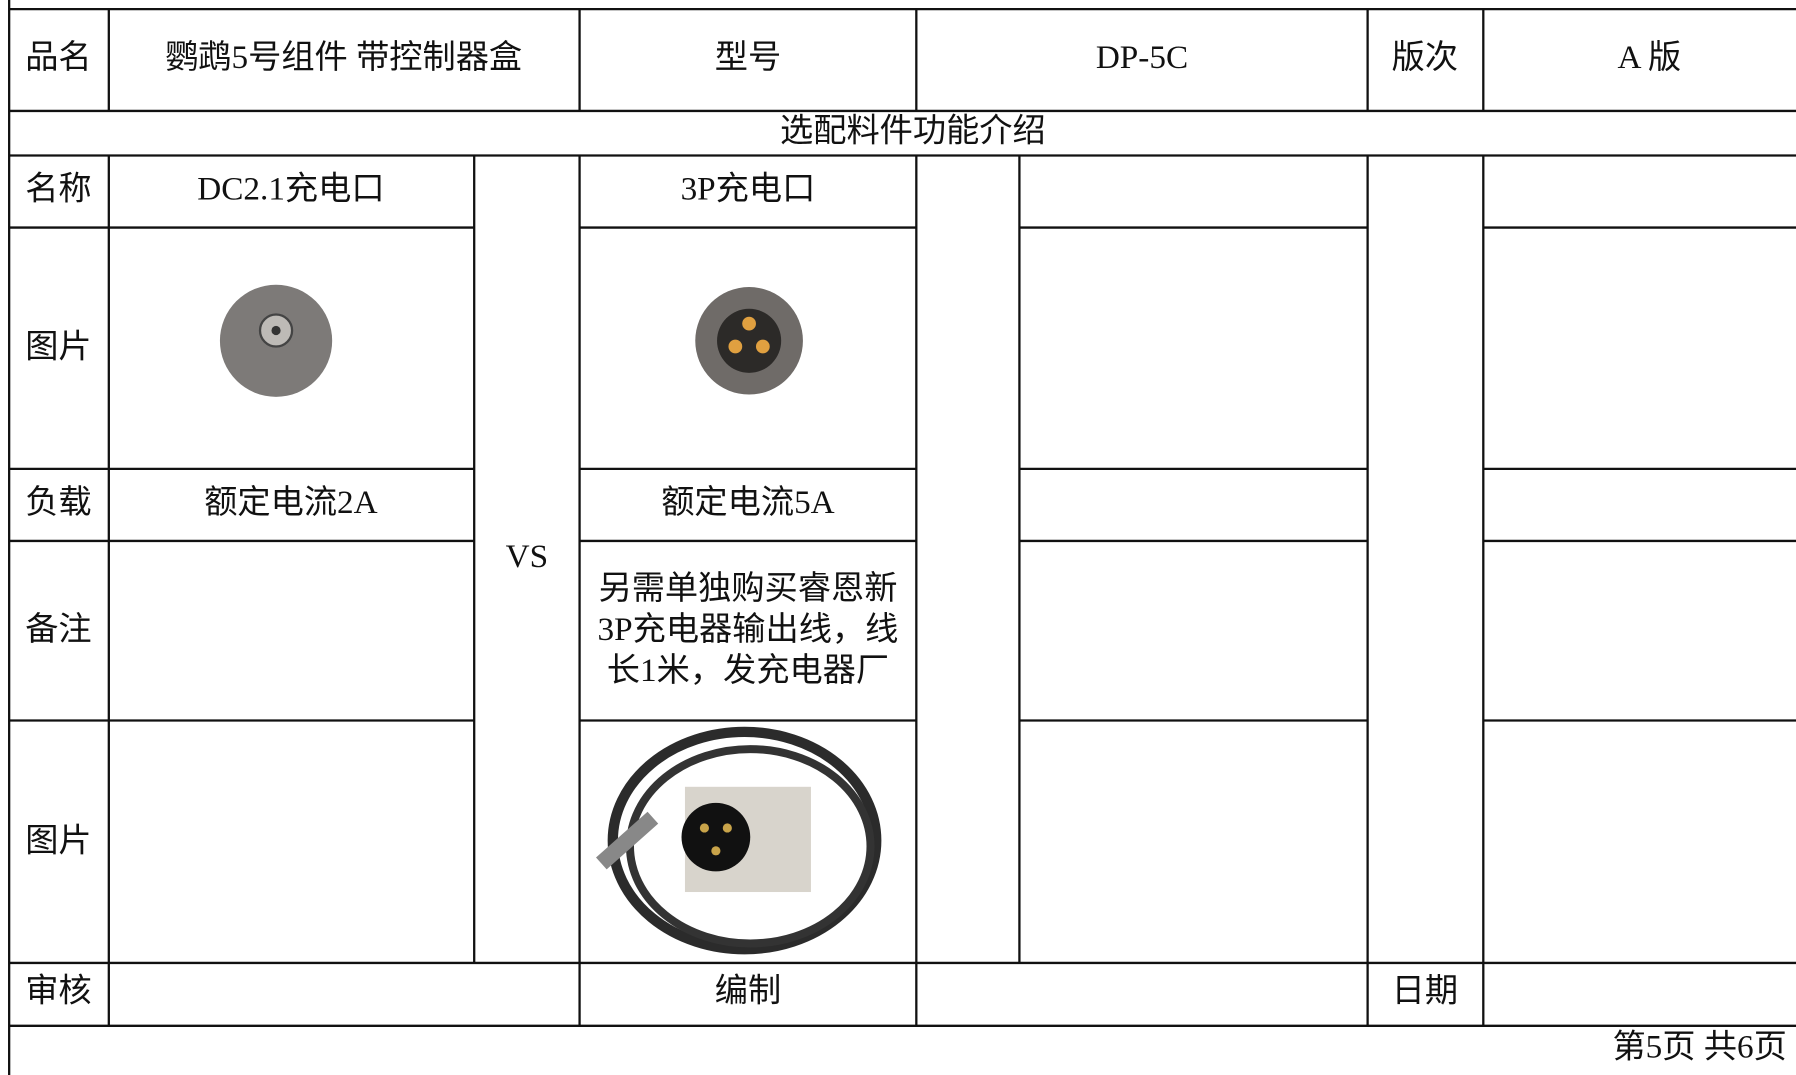 Image resolution: width=1796 pixels, height=1075 pixels. I want to click on option-load: 额定电流2A, so click(290, 502).